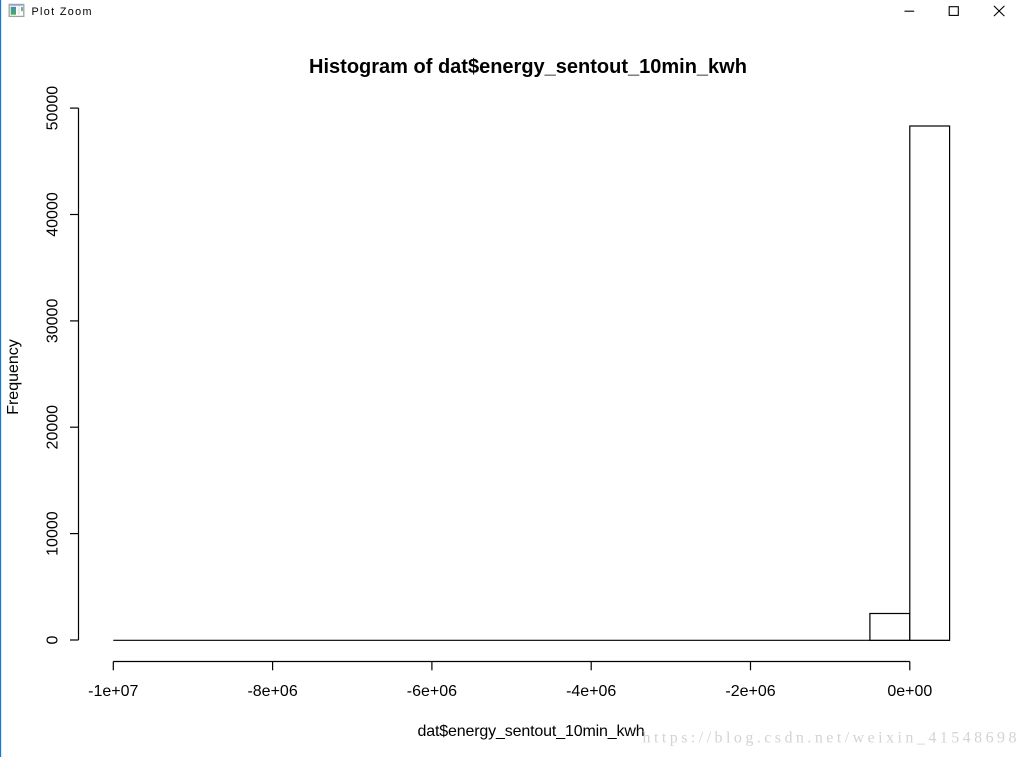 The image size is (1023, 757). I want to click on svg-text: -6e+06, so click(432, 691).